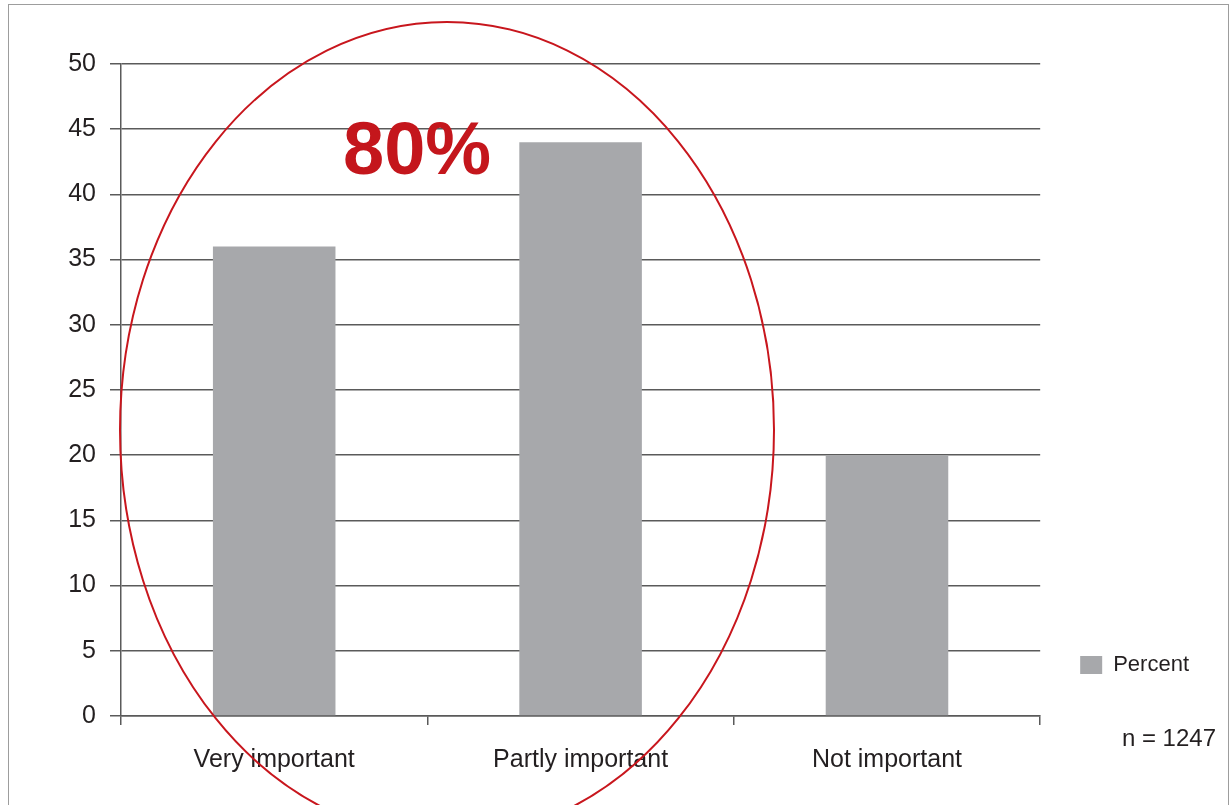 This screenshot has height=805, width=1231. What do you see at coordinates (82, 192) in the screenshot?
I see `y-tick-label: 40` at bounding box center [82, 192].